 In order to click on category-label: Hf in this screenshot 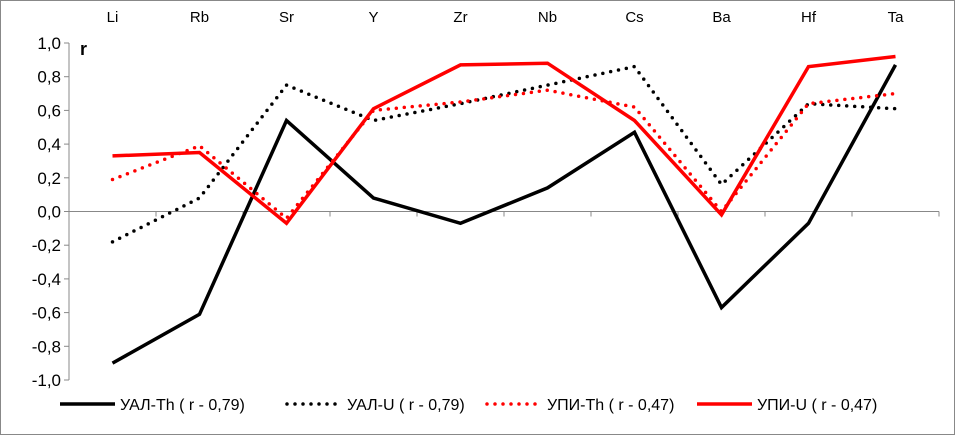, I will do `click(809, 17)`.